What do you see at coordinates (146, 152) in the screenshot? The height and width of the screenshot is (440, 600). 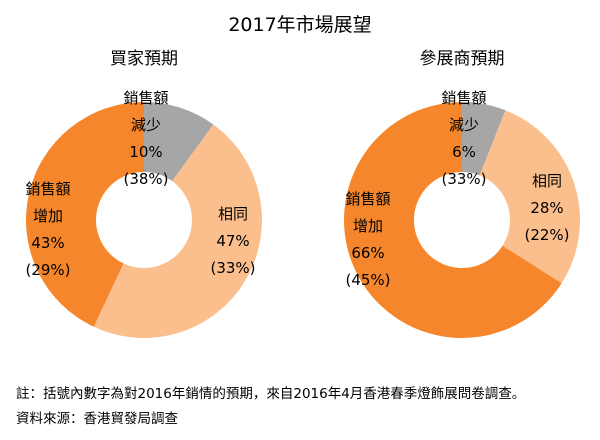 I see `label-line: 10%` at bounding box center [146, 152].